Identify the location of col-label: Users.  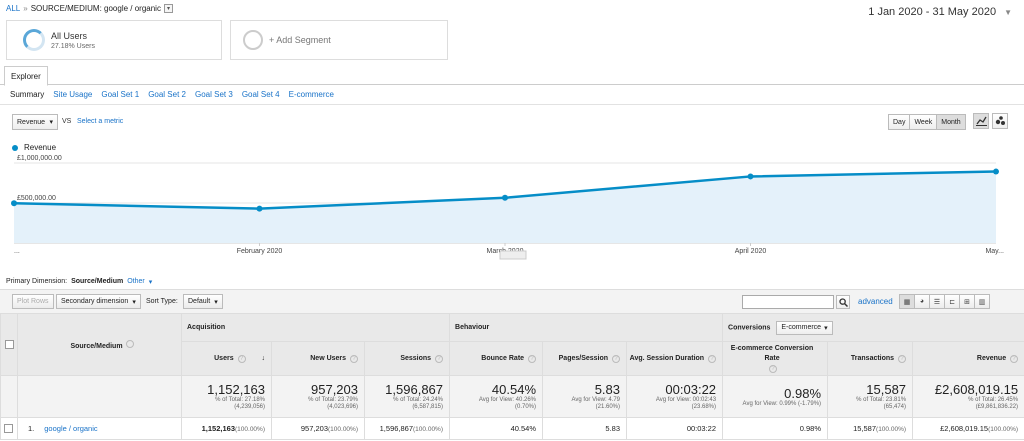
(224, 358).